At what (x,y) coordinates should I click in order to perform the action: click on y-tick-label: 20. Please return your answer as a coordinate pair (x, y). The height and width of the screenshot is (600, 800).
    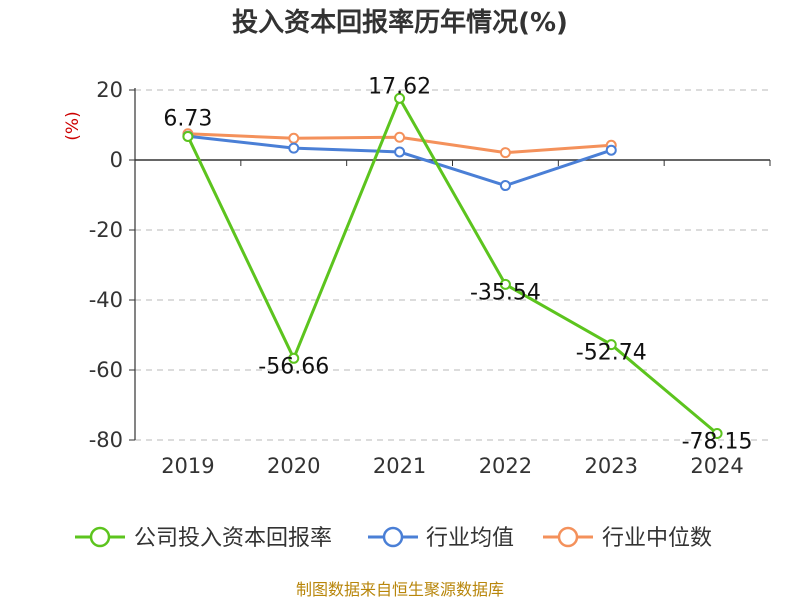
    Looking at the image, I should click on (109, 90).